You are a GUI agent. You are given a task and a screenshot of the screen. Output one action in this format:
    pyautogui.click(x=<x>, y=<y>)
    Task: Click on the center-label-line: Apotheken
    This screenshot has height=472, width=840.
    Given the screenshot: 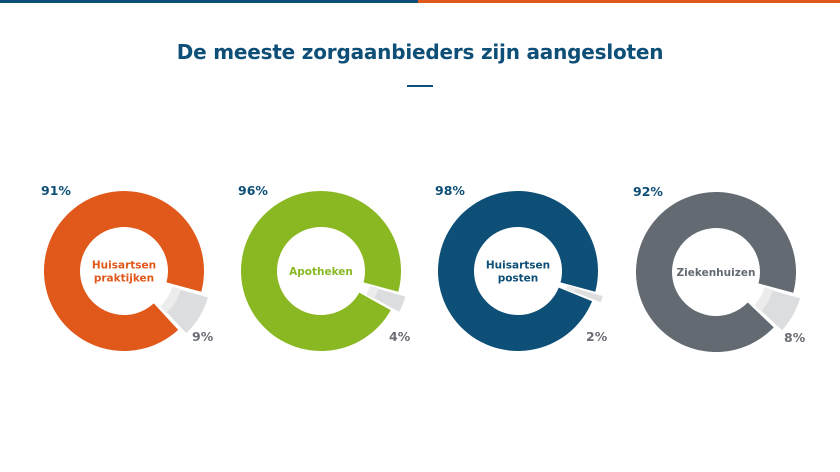 What is the action you would take?
    pyautogui.click(x=321, y=272)
    